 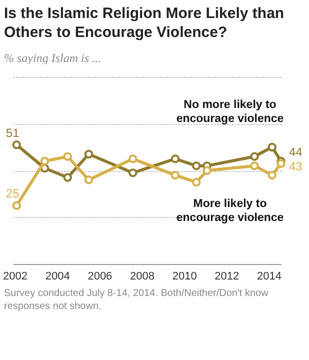 I want to click on series-label: More likely to encourage violence, so click(x=230, y=211).